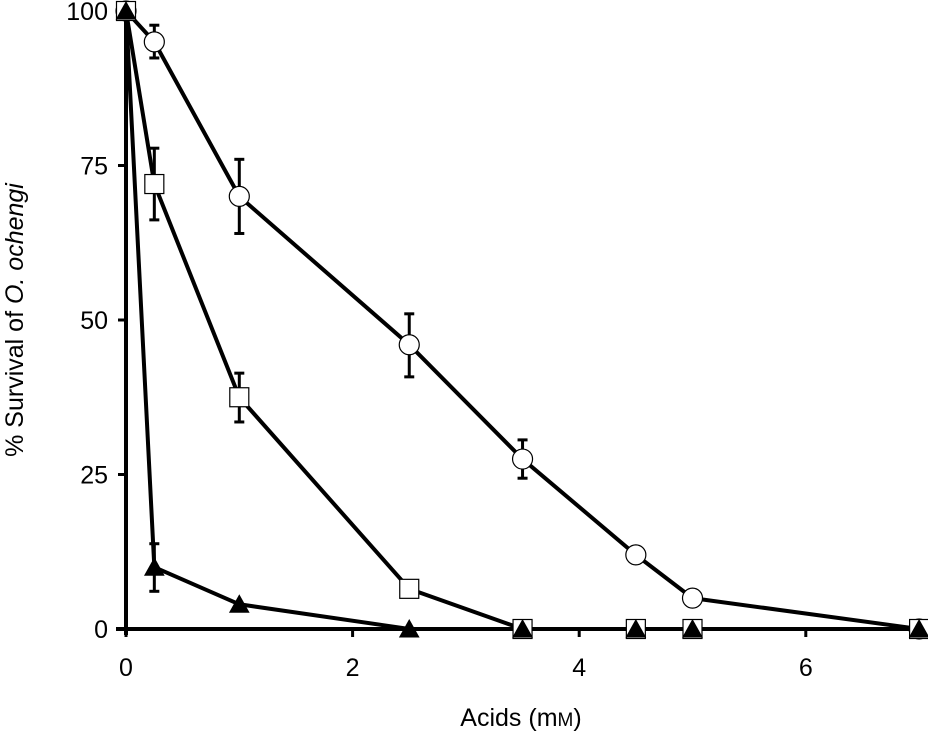 This screenshot has width=928, height=736. I want to click on x-tick-label: 6, so click(806, 668).